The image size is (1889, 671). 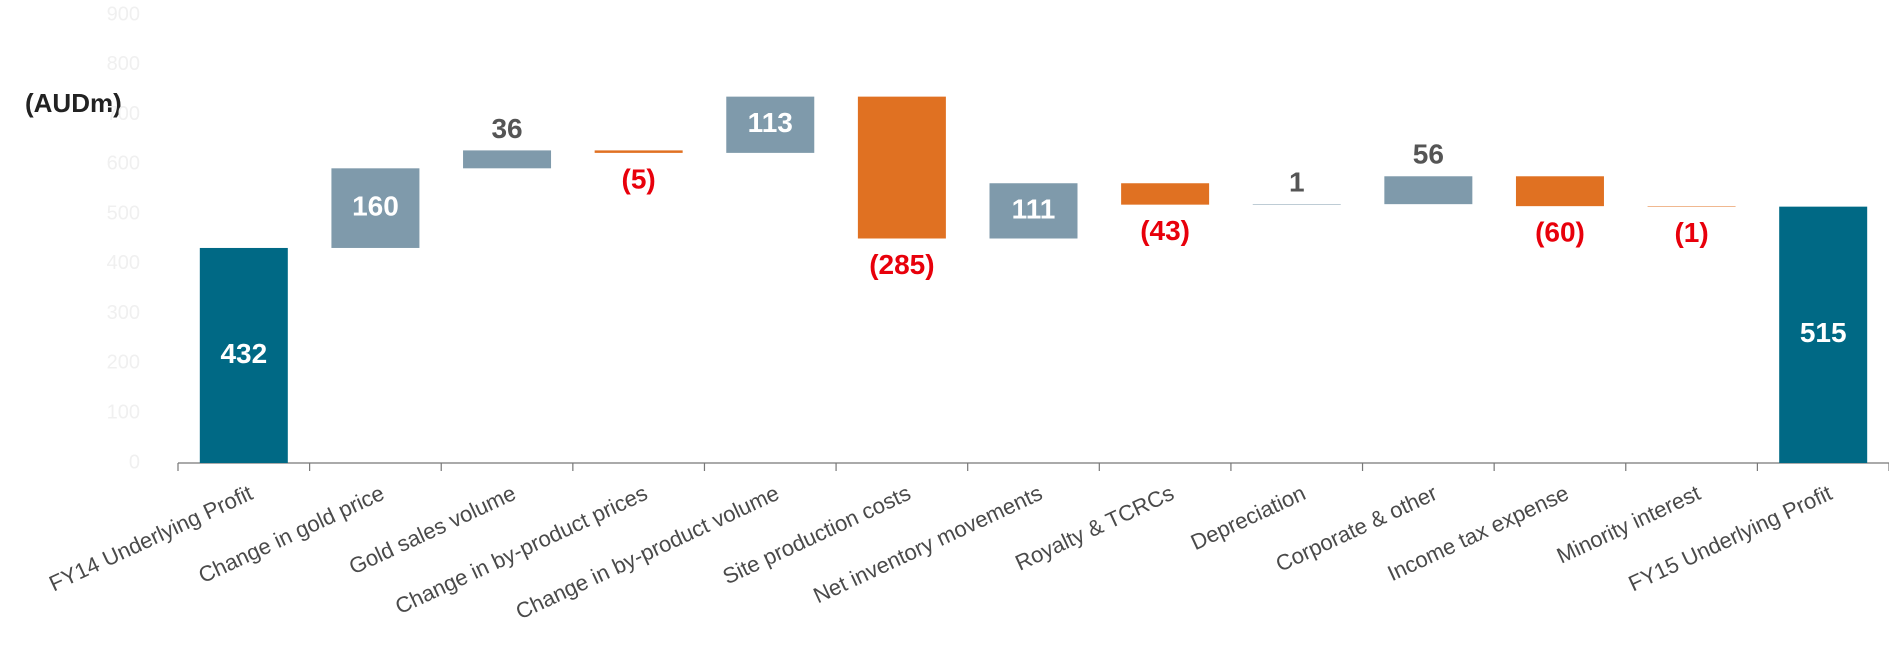 I want to click on y-tick-label: 400, so click(x=123, y=263).